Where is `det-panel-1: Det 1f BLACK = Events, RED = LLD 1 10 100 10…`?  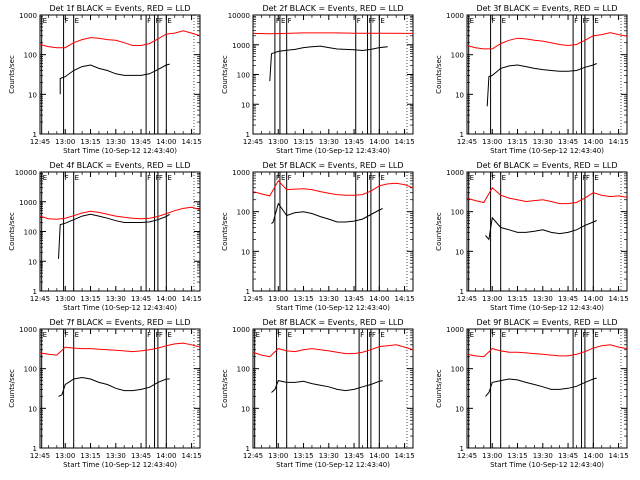
det-panel-1: Det 1f BLACK = Events, RED = LLD 1 10 100 10… is located at coordinates (105, 79).